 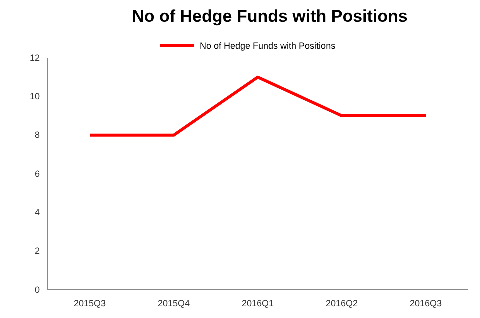 What do you see at coordinates (90, 303) in the screenshot?
I see `x-tick-label: 2015Q3` at bounding box center [90, 303].